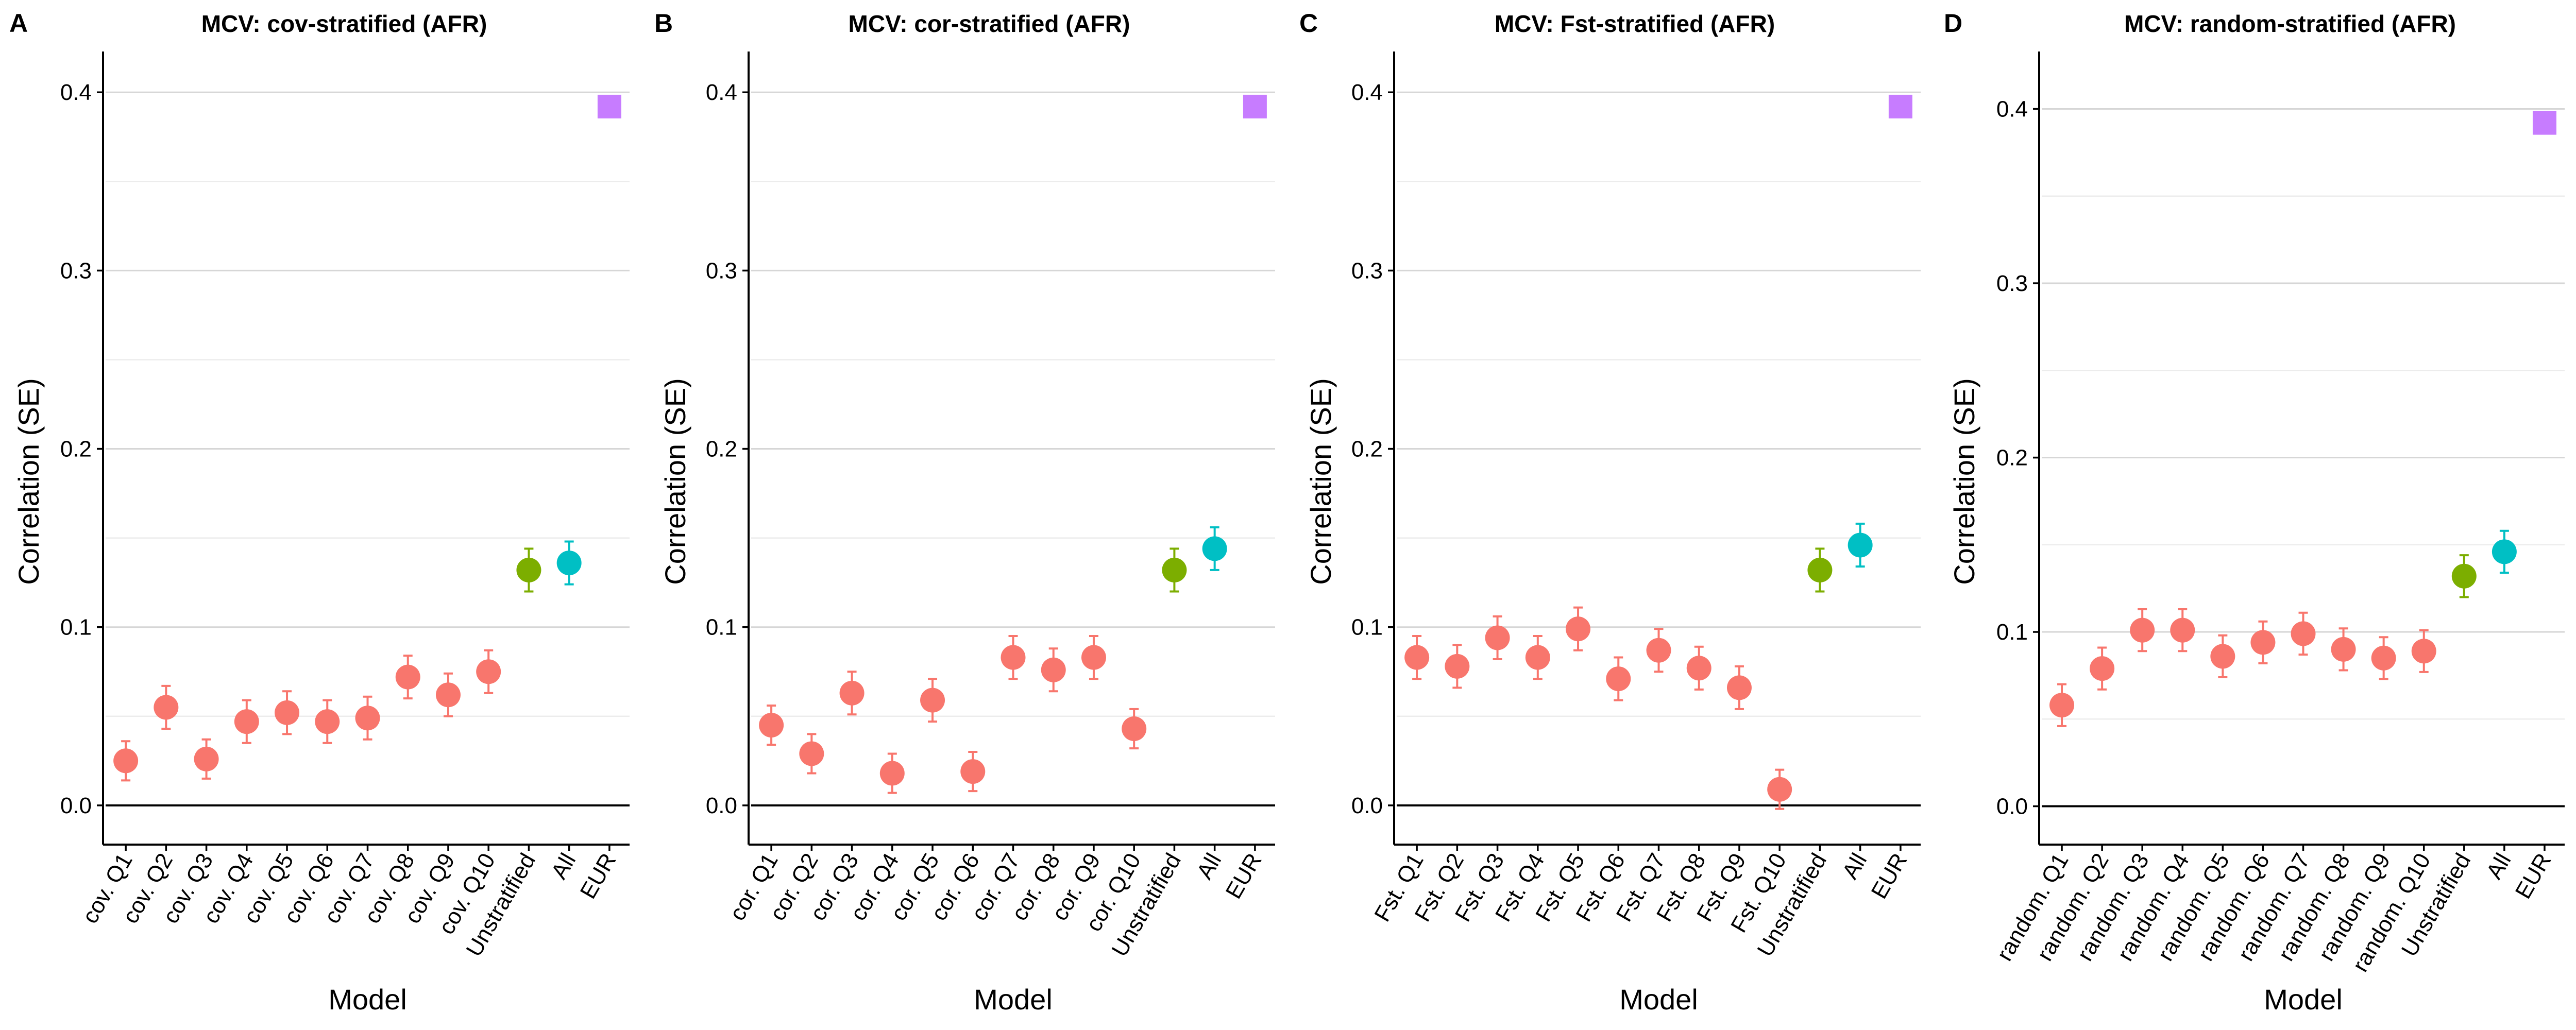 The height and width of the screenshot is (1030, 2576). I want to click on panel-title: MCV: cor-stratified (AFR), so click(989, 24).